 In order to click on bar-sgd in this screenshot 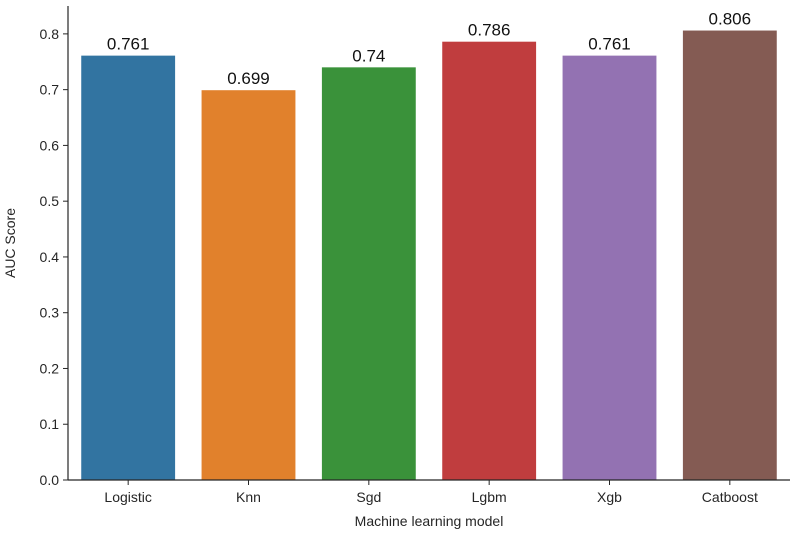, I will do `click(368, 273)`.